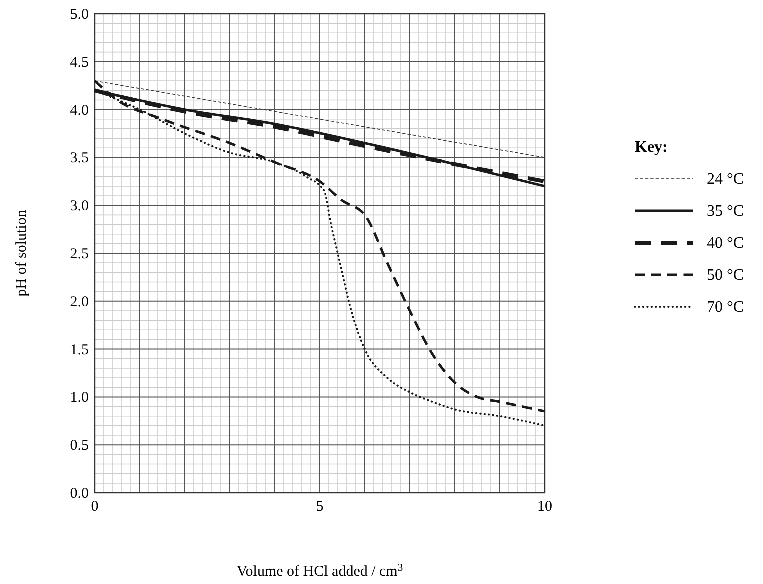 The height and width of the screenshot is (584, 763). Describe the element at coordinates (545, 507) in the screenshot. I see `x-tick-label: 10` at that location.